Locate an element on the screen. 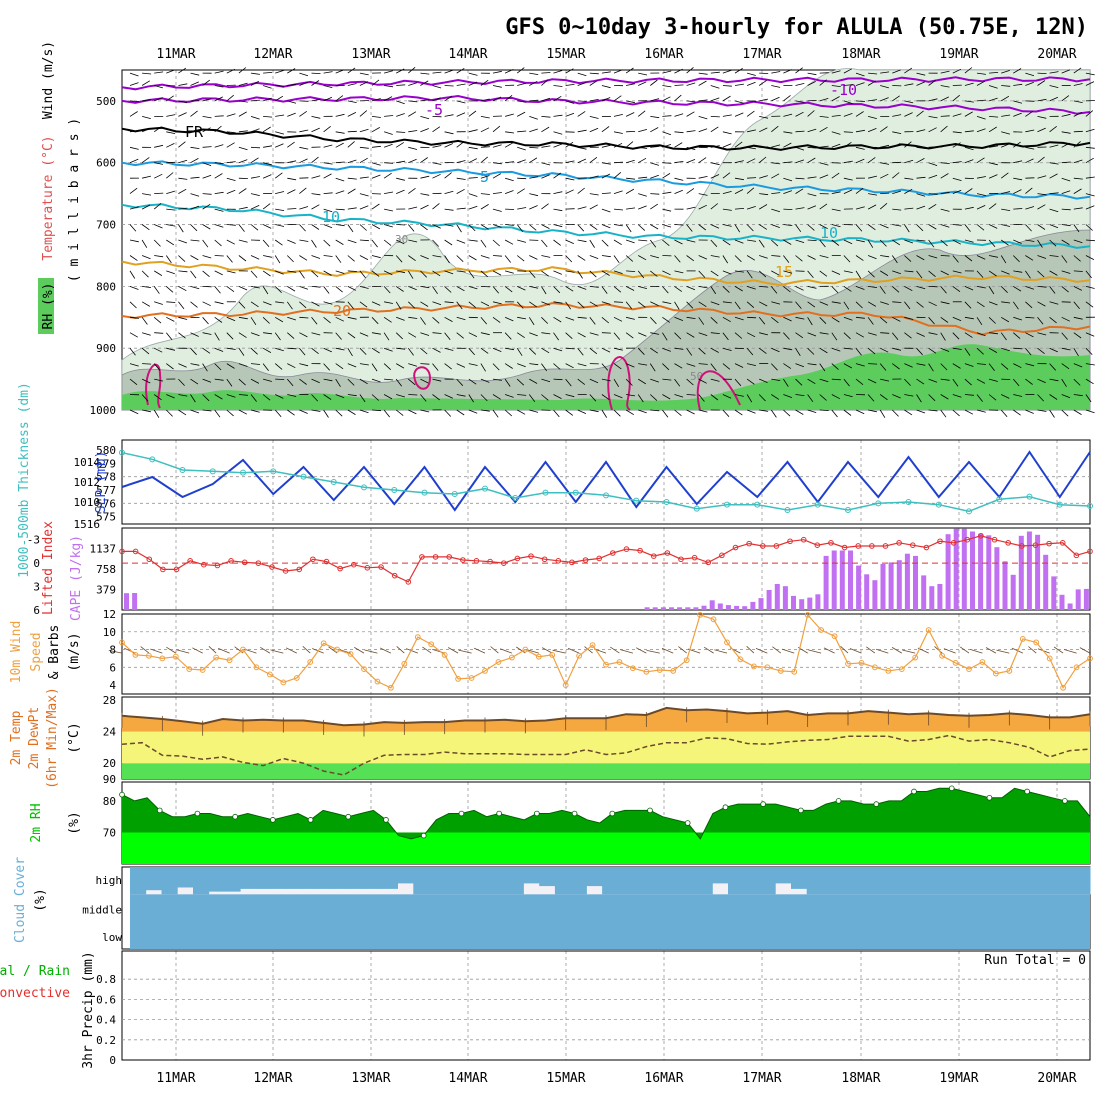 The width and height of the screenshot is (1100, 1100). legend-convective: Convective is located at coordinates (35, 993).